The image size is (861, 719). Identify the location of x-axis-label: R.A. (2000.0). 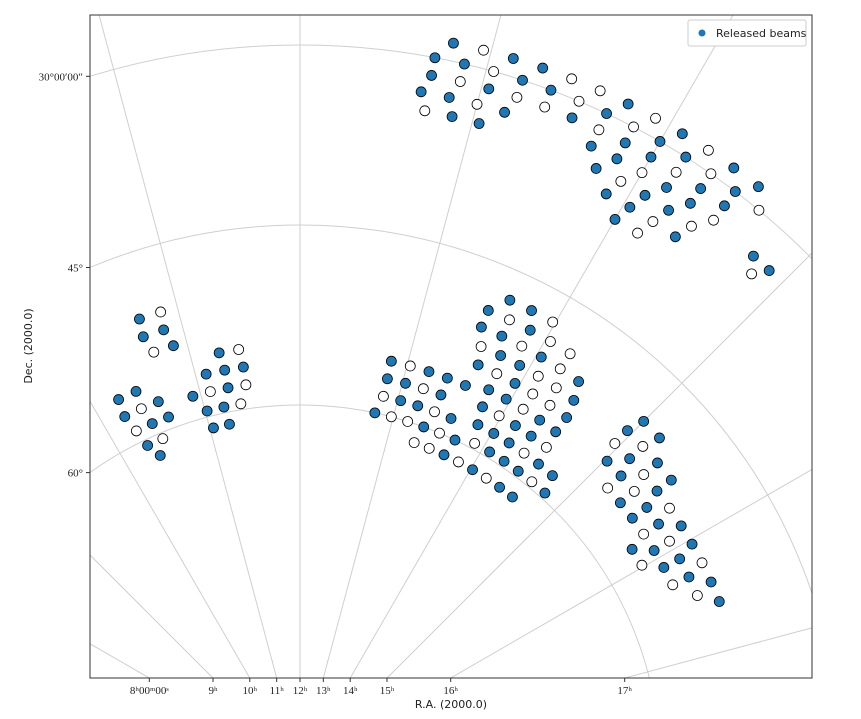
(451, 704).